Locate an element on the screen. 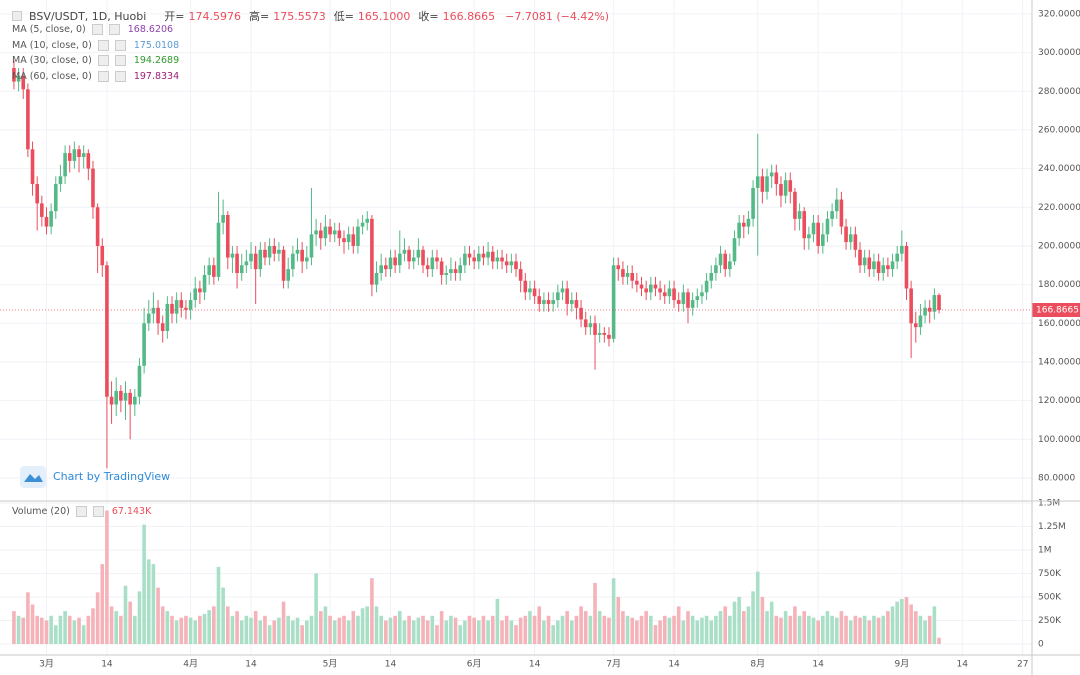  indicator-legend: MA (5, close, 0) 168.6206 is located at coordinates (92, 29).